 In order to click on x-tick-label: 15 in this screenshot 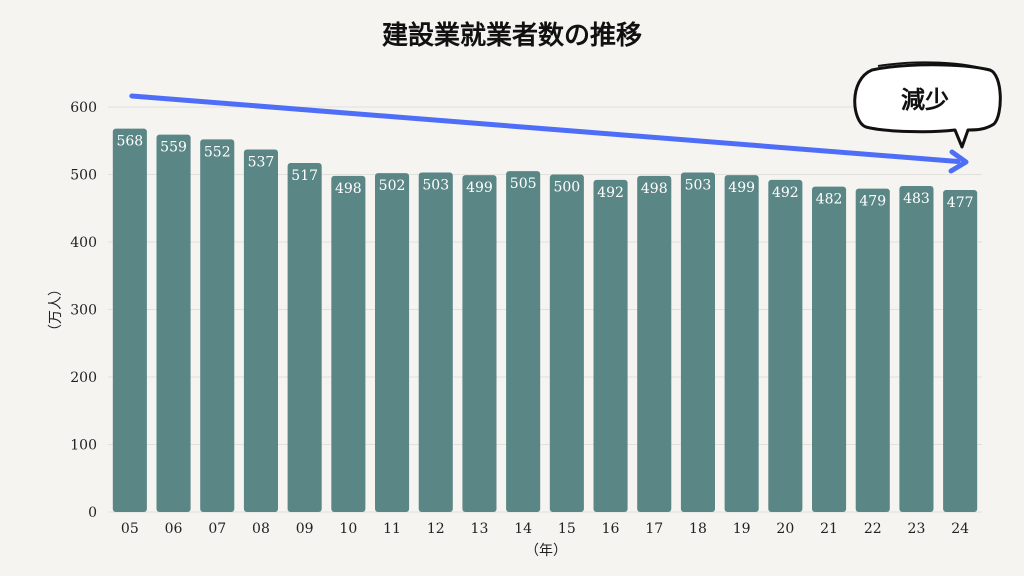, I will do `click(567, 529)`.